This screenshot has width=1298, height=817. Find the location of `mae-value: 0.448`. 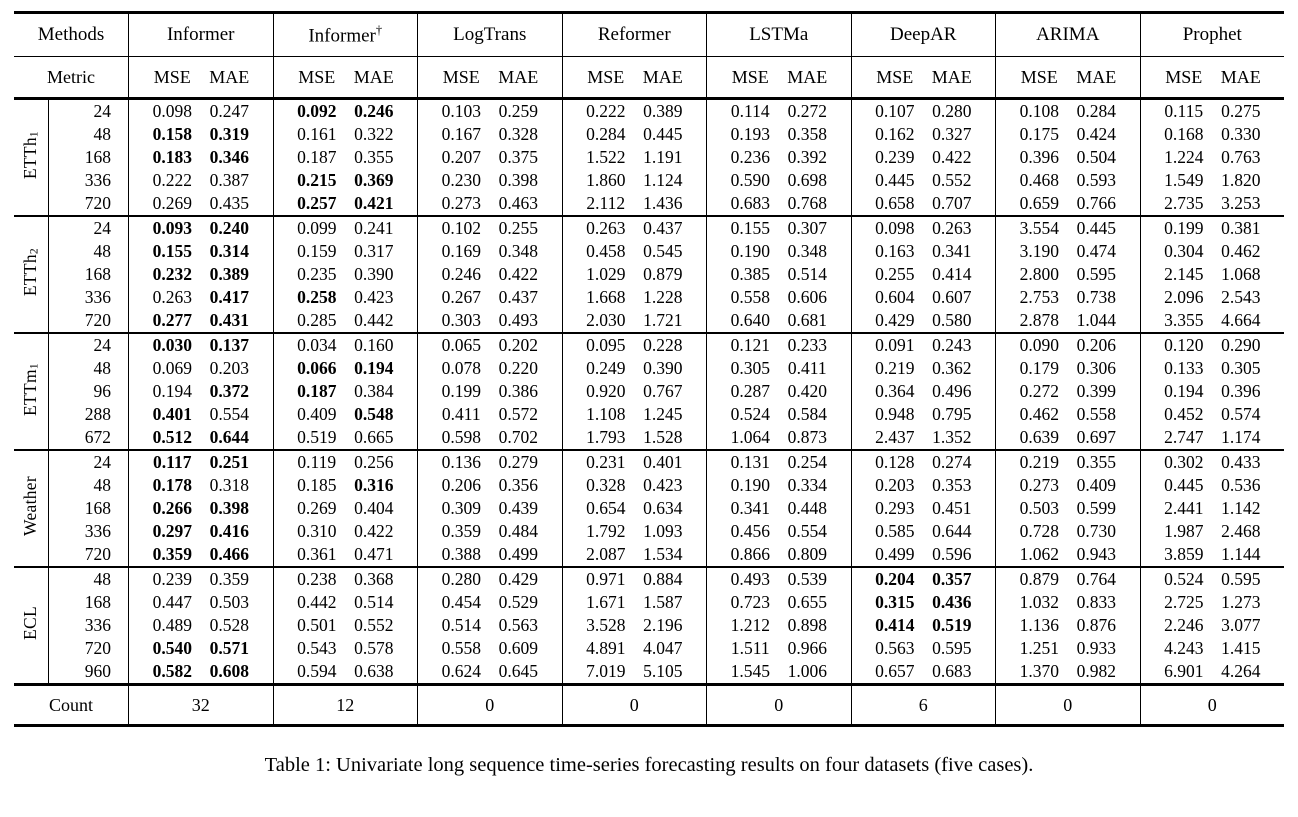

mae-value: 0.448 is located at coordinates (807, 507).